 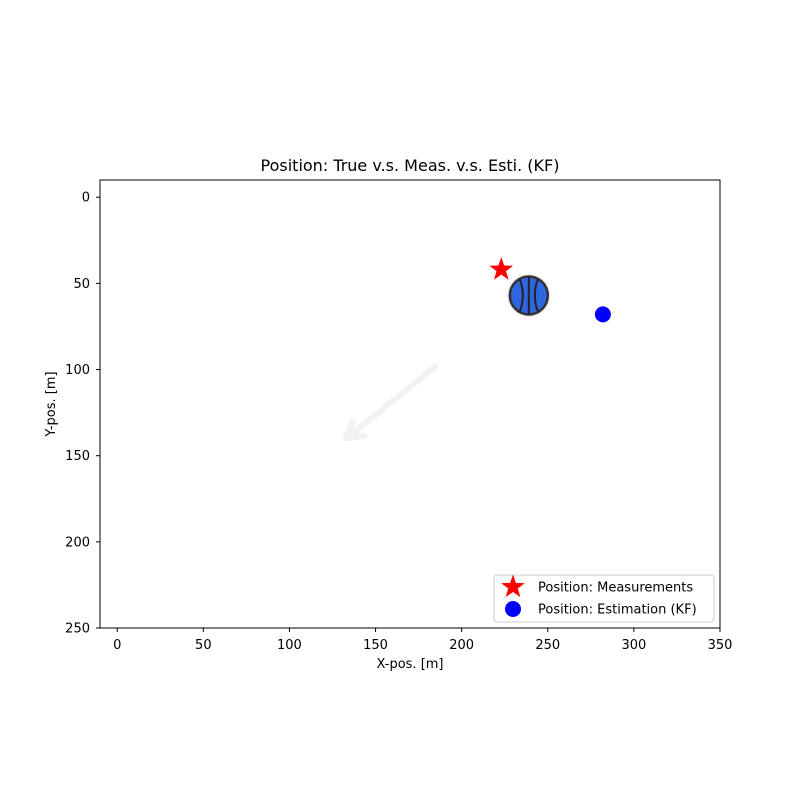 What do you see at coordinates (391, 402) in the screenshot?
I see `faint-arrow-icon` at bounding box center [391, 402].